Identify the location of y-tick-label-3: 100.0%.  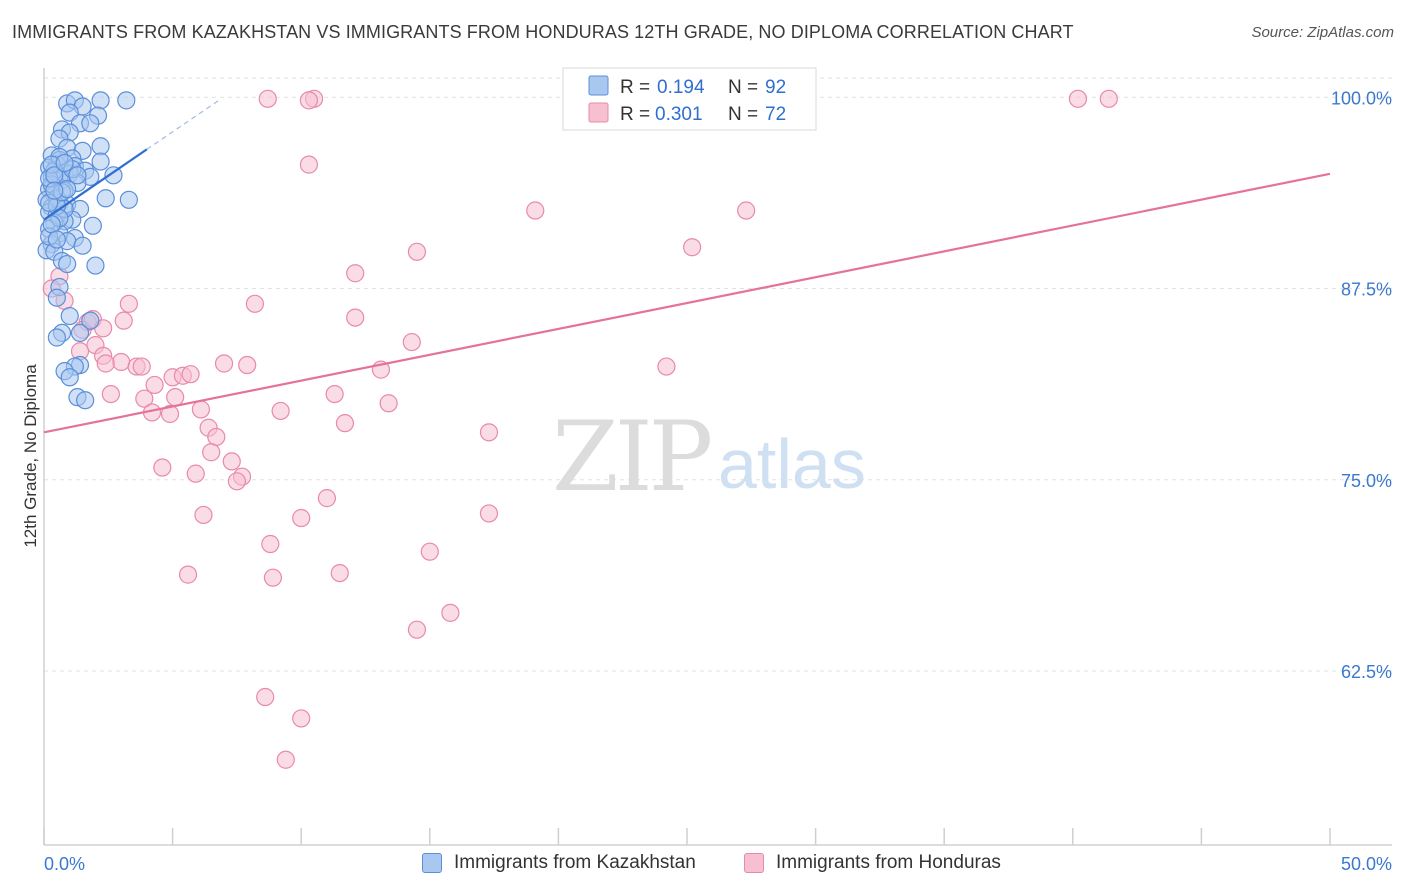
(1361, 98).